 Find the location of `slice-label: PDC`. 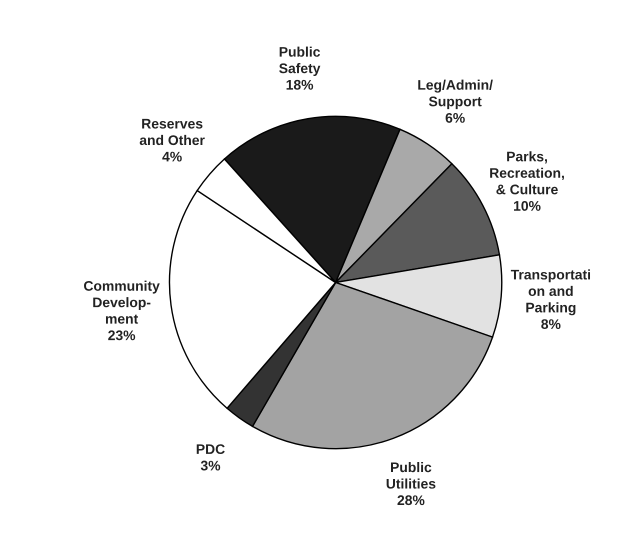

slice-label: PDC is located at coordinates (210, 449).